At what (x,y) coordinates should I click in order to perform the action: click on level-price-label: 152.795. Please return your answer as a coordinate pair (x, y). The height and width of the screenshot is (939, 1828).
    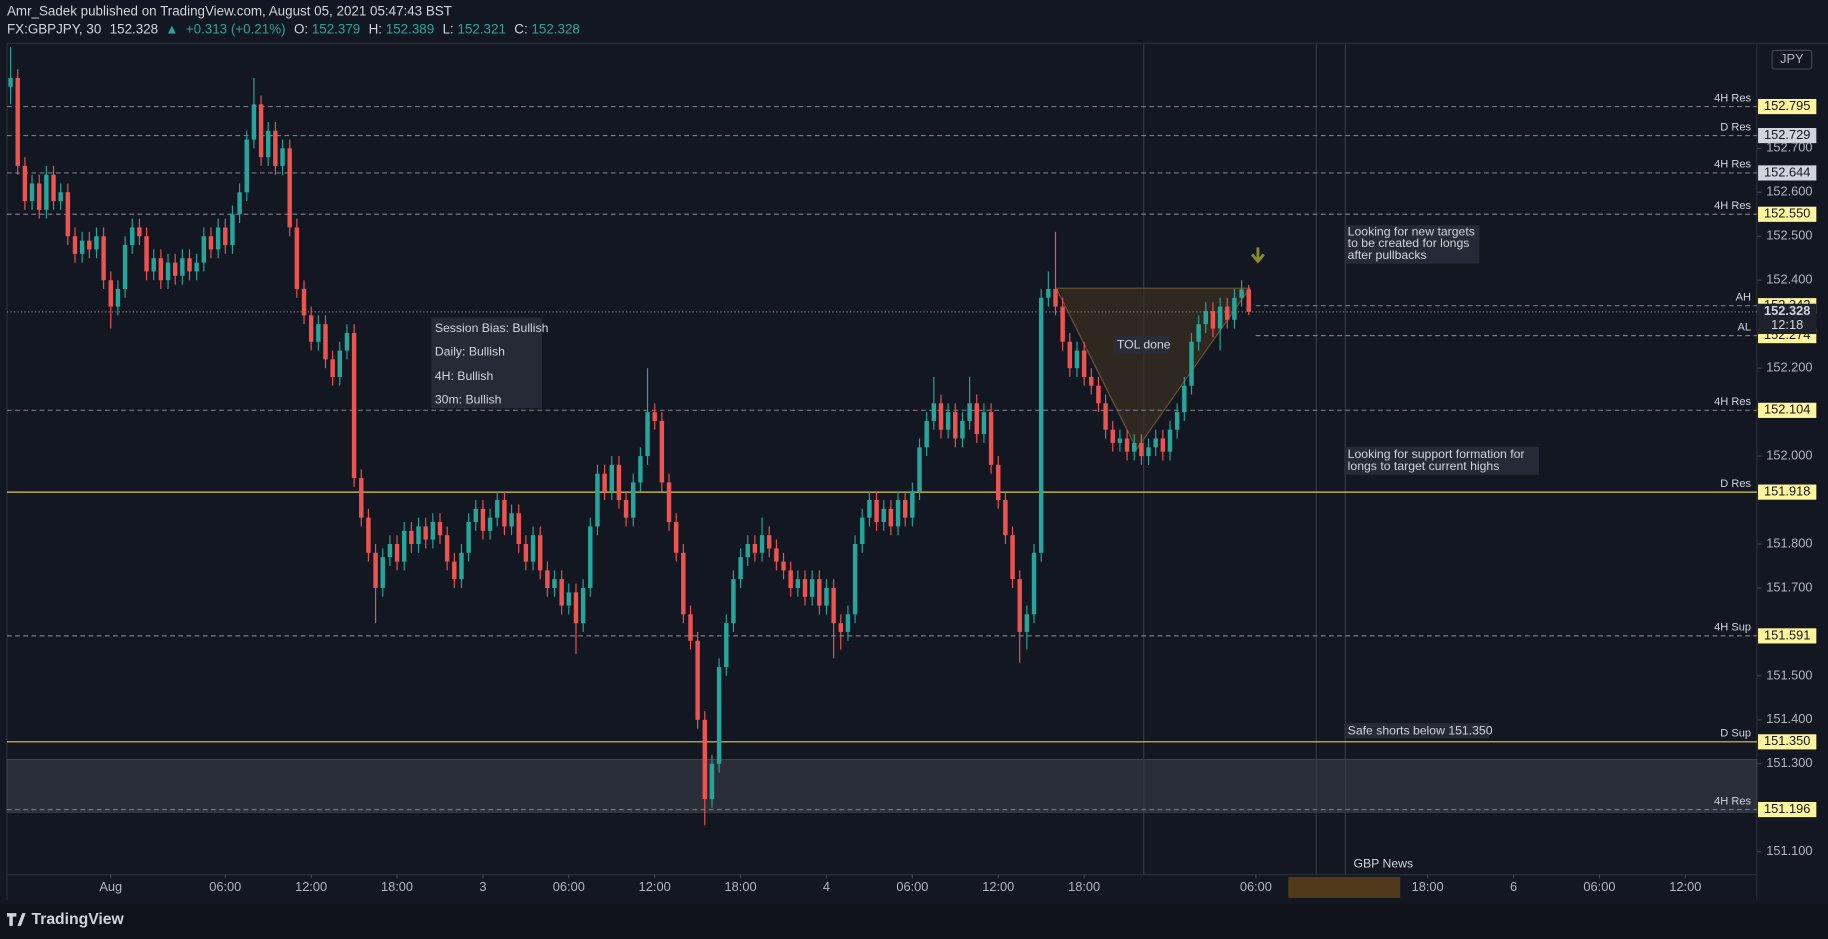
    Looking at the image, I should click on (1787, 105).